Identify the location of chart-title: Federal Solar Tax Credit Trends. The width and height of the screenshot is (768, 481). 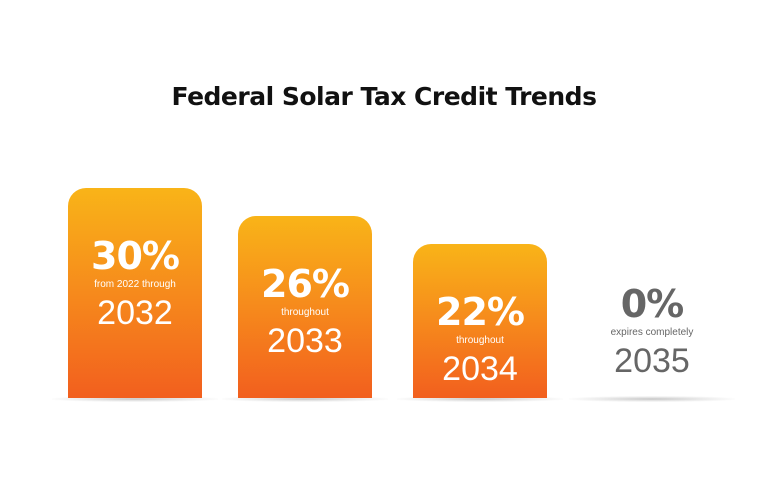
(384, 96).